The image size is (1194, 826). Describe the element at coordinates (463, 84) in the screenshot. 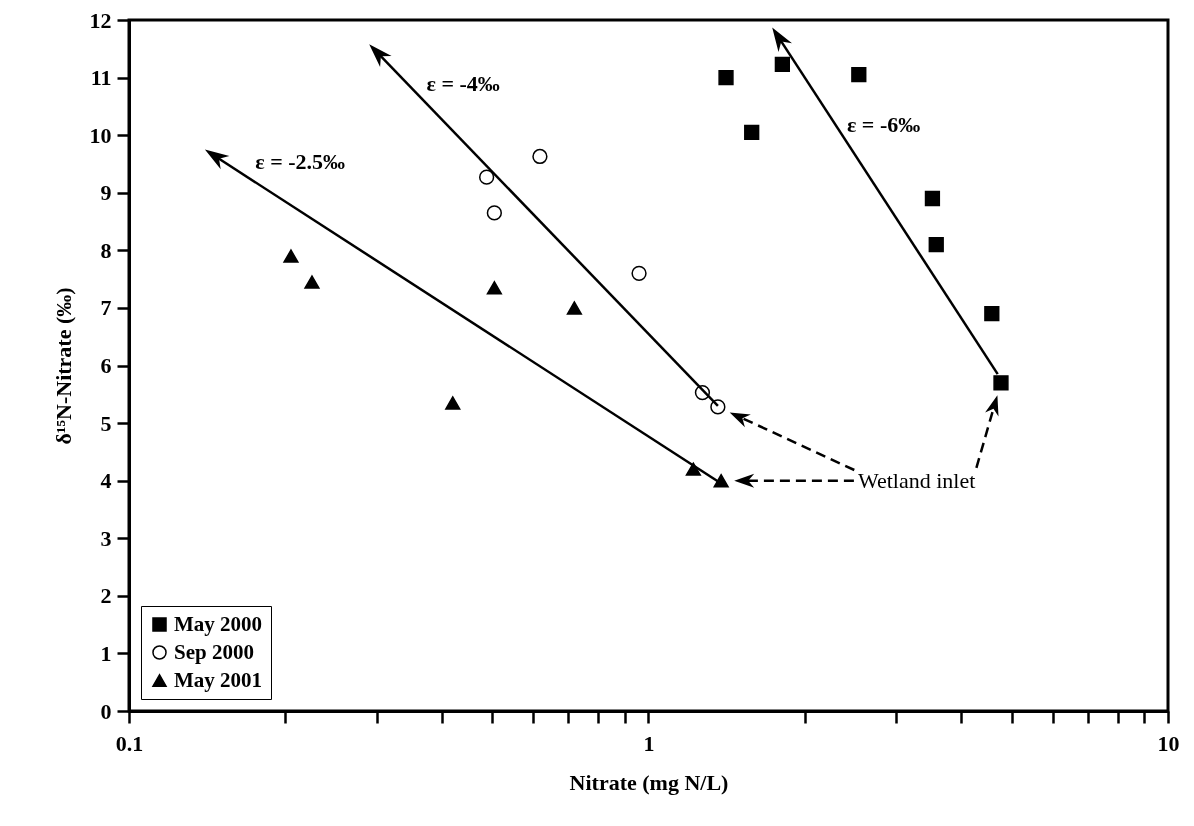

I see `annotation: ε = -4‰` at that location.